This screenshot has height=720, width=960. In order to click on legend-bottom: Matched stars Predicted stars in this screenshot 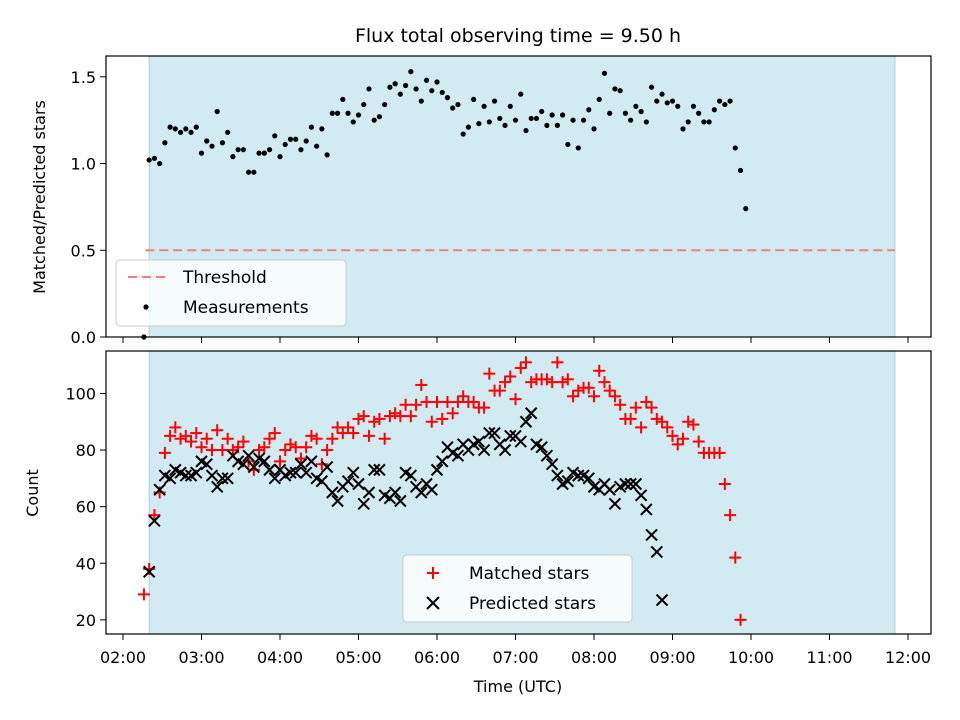, I will do `click(517, 588)`.